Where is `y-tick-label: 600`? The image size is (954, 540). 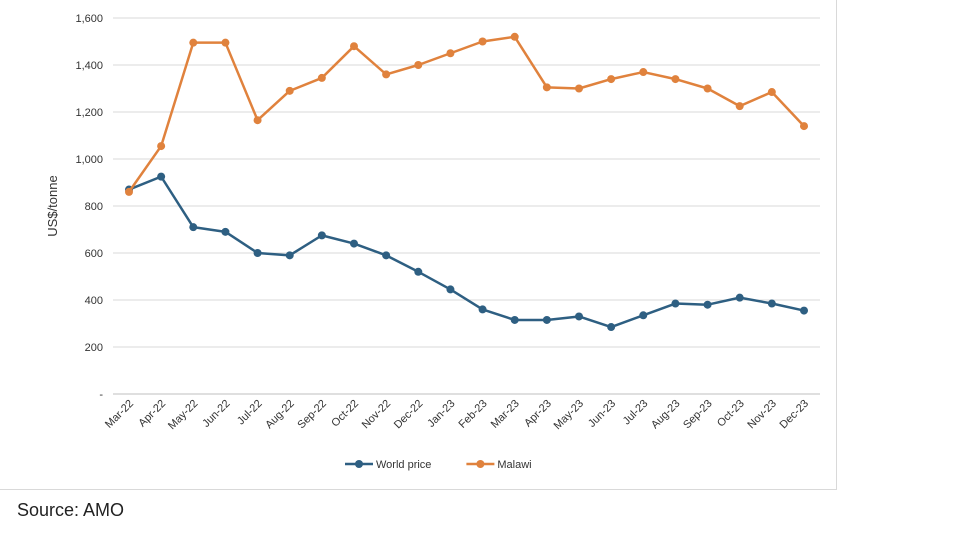
y-tick-label: 600 is located at coordinates (94, 254).